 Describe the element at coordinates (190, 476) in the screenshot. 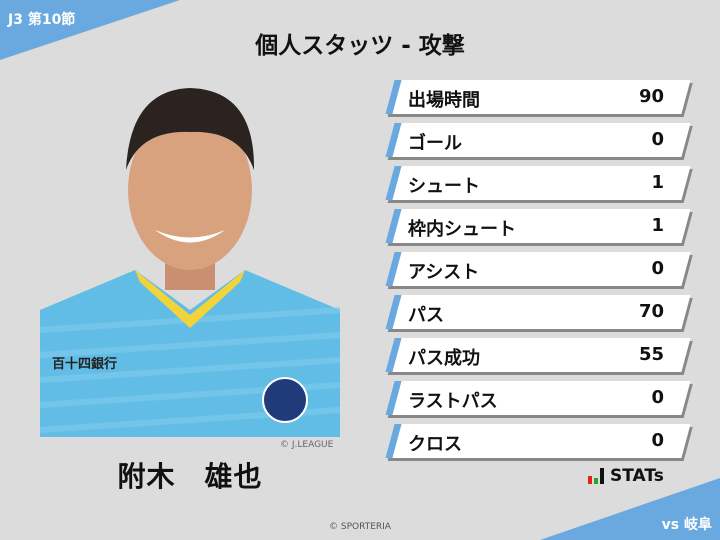

I see `player-name: 附木 雄也` at that location.